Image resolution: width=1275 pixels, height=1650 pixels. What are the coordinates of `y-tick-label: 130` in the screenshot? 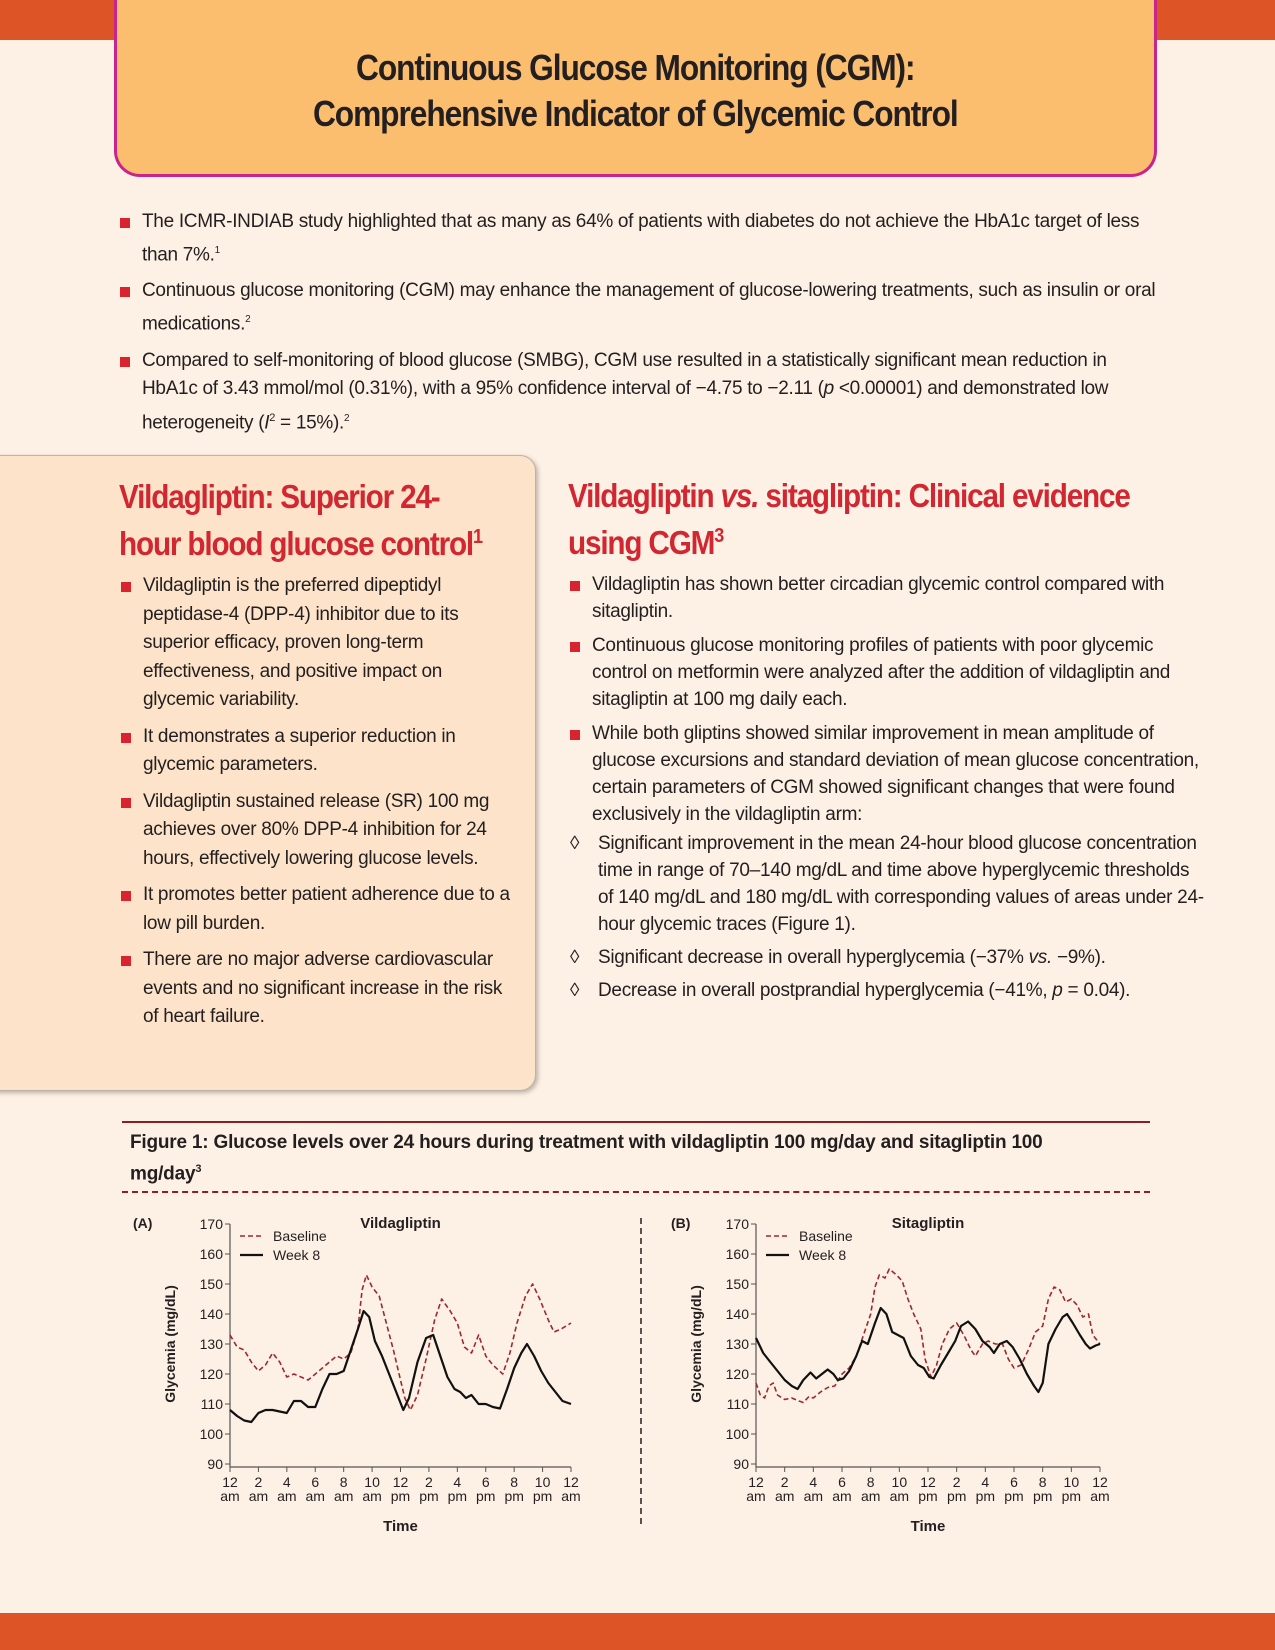 It's located at (738, 1344).